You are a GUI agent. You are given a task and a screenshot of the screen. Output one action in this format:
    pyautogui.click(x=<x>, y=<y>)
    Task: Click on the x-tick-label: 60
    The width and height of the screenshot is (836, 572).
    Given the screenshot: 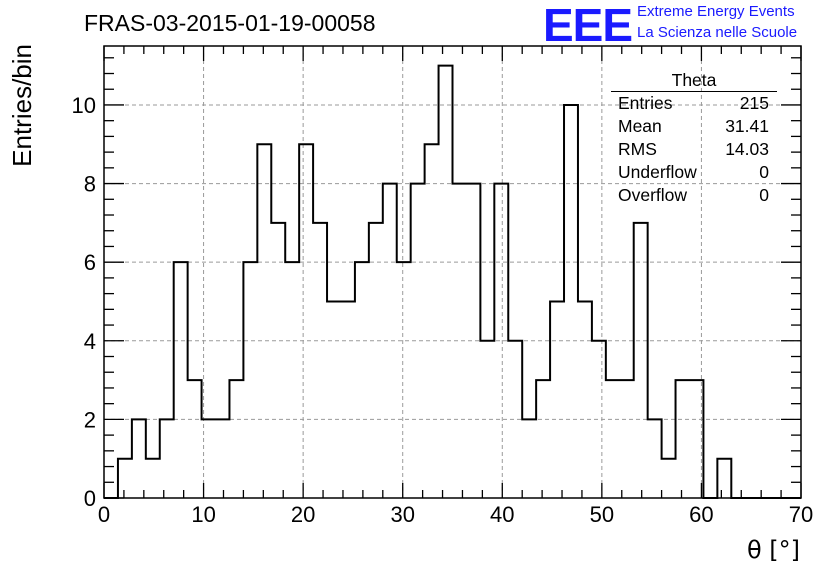 What is the action you would take?
    pyautogui.click(x=701, y=514)
    